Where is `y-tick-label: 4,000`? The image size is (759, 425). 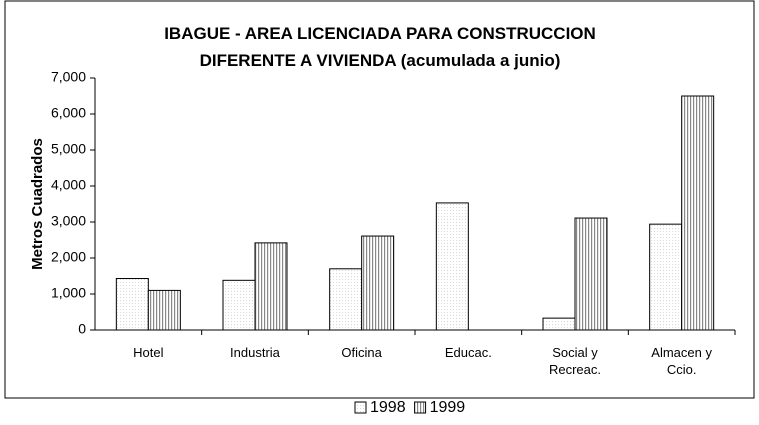 y-tick-label: 4,000 is located at coordinates (68, 185).